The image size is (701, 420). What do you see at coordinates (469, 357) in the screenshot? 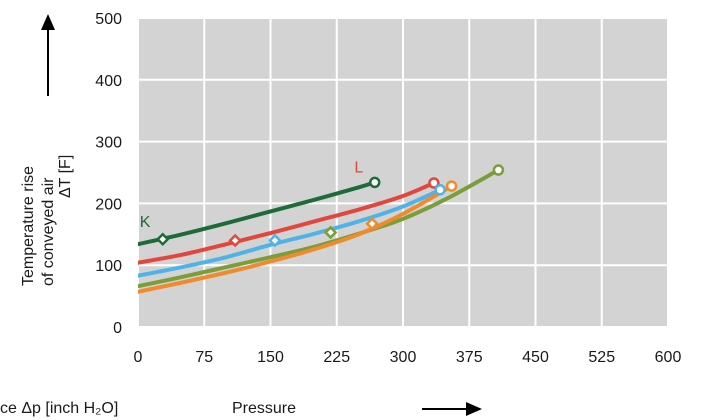
I see `x-tick-label-5: 375` at bounding box center [469, 357].